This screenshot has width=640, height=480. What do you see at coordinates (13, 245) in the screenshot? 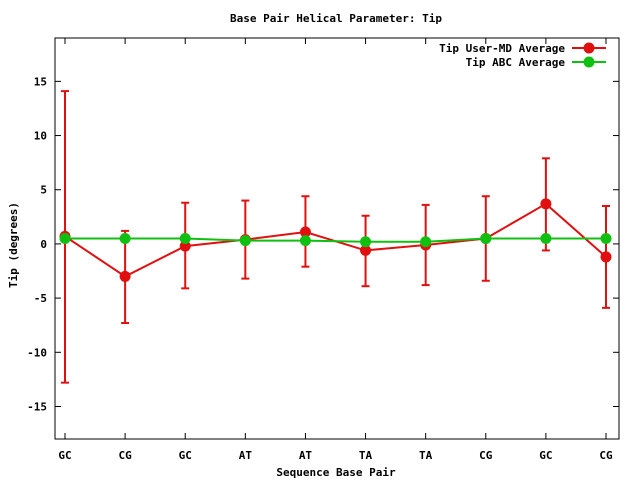
I see `y-axis-label: Tip (degrees)` at bounding box center [13, 245].